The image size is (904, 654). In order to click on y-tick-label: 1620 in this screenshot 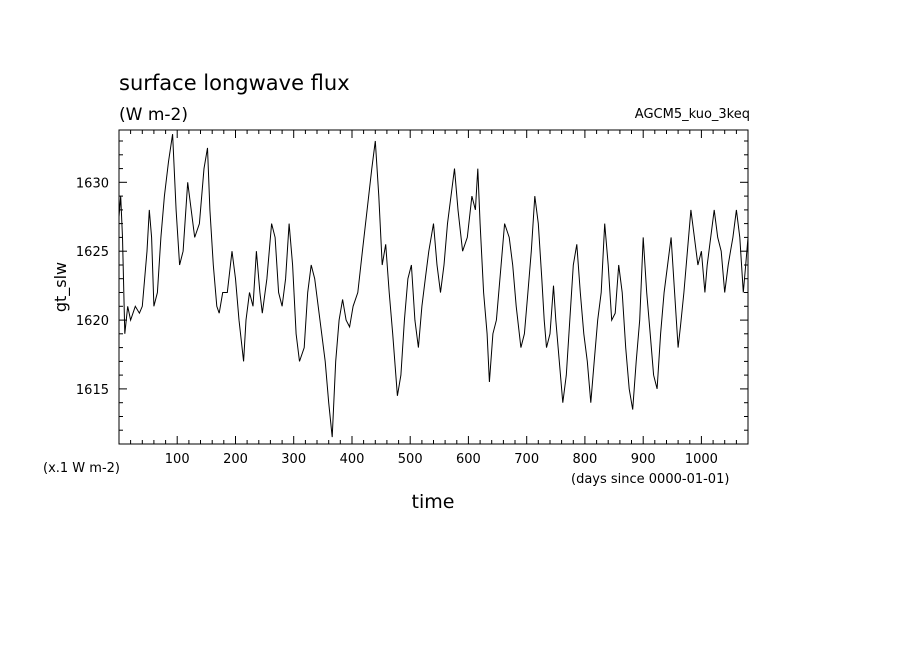, I will do `click(92, 321)`.